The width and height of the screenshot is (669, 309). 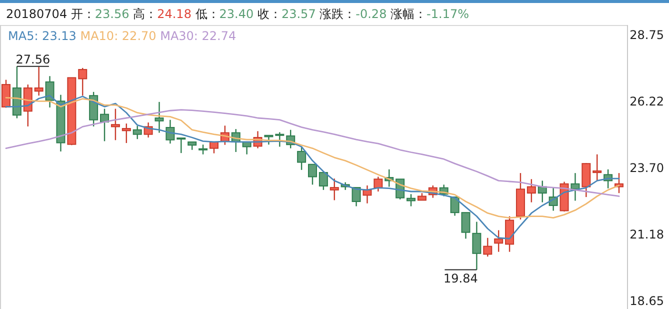 I want to click on text: 20180704, so click(x=37, y=14).